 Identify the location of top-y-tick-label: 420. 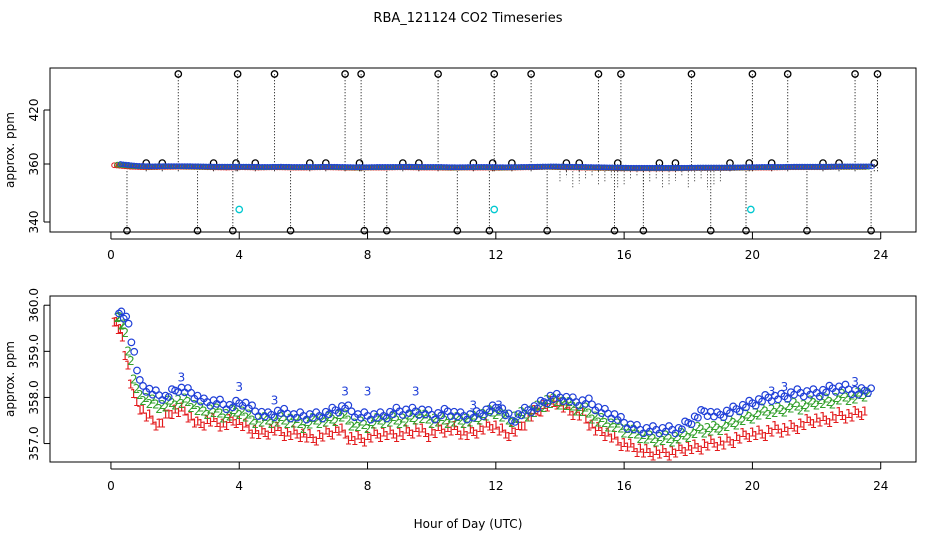
(34, 110).